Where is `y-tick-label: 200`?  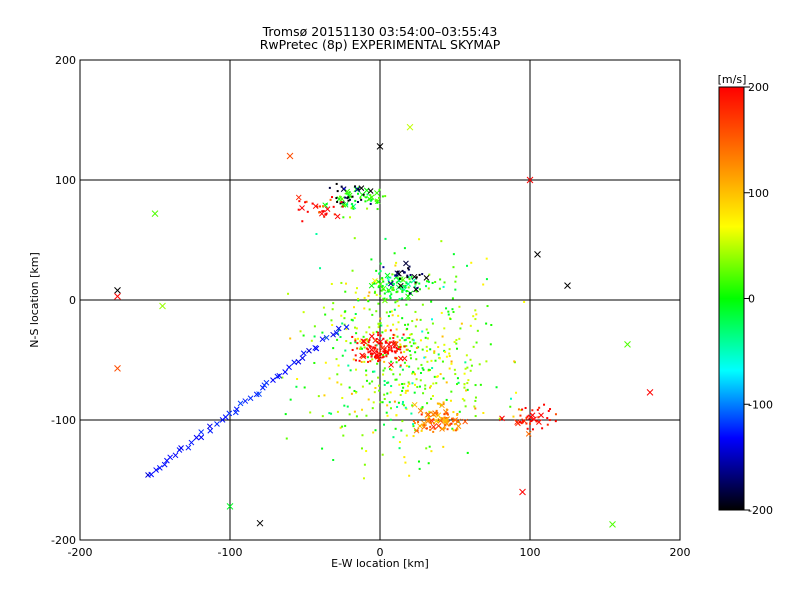 y-tick-label: 200 is located at coordinates (65, 60).